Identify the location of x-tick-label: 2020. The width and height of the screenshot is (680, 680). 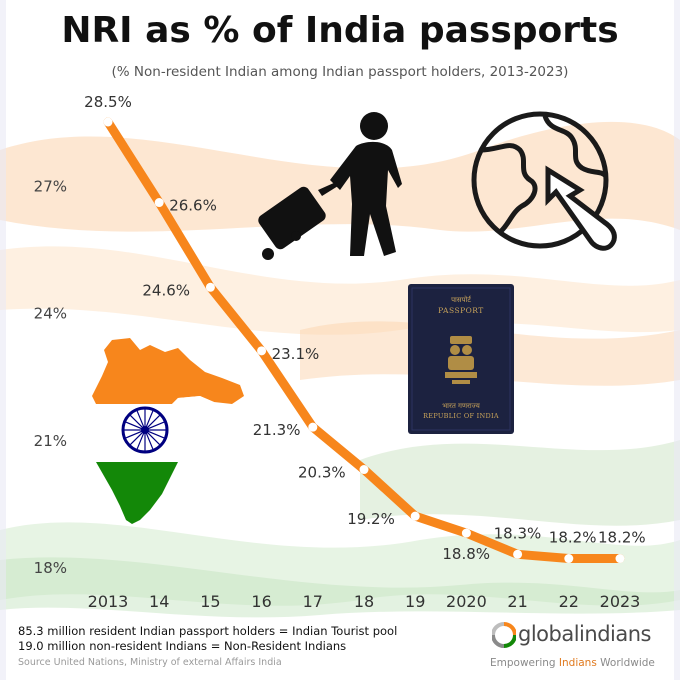
(466, 601).